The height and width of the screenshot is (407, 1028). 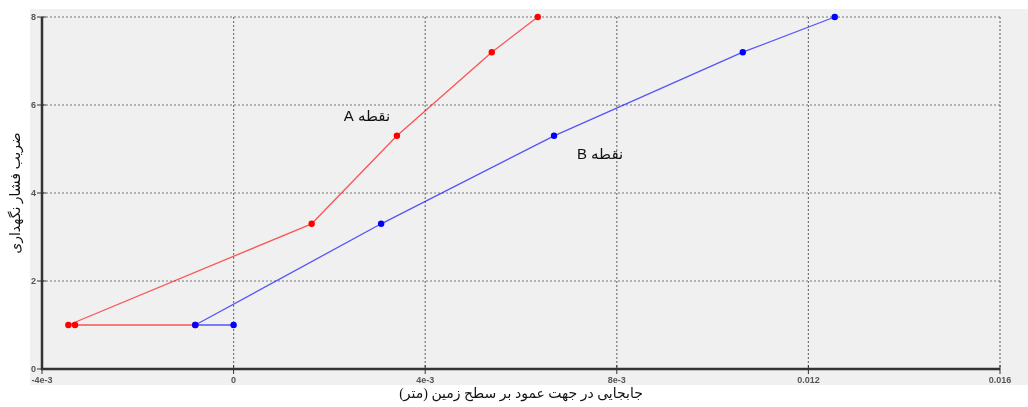 What do you see at coordinates (616, 380) in the screenshot?
I see `x-tick-label: 8e-3` at bounding box center [616, 380].